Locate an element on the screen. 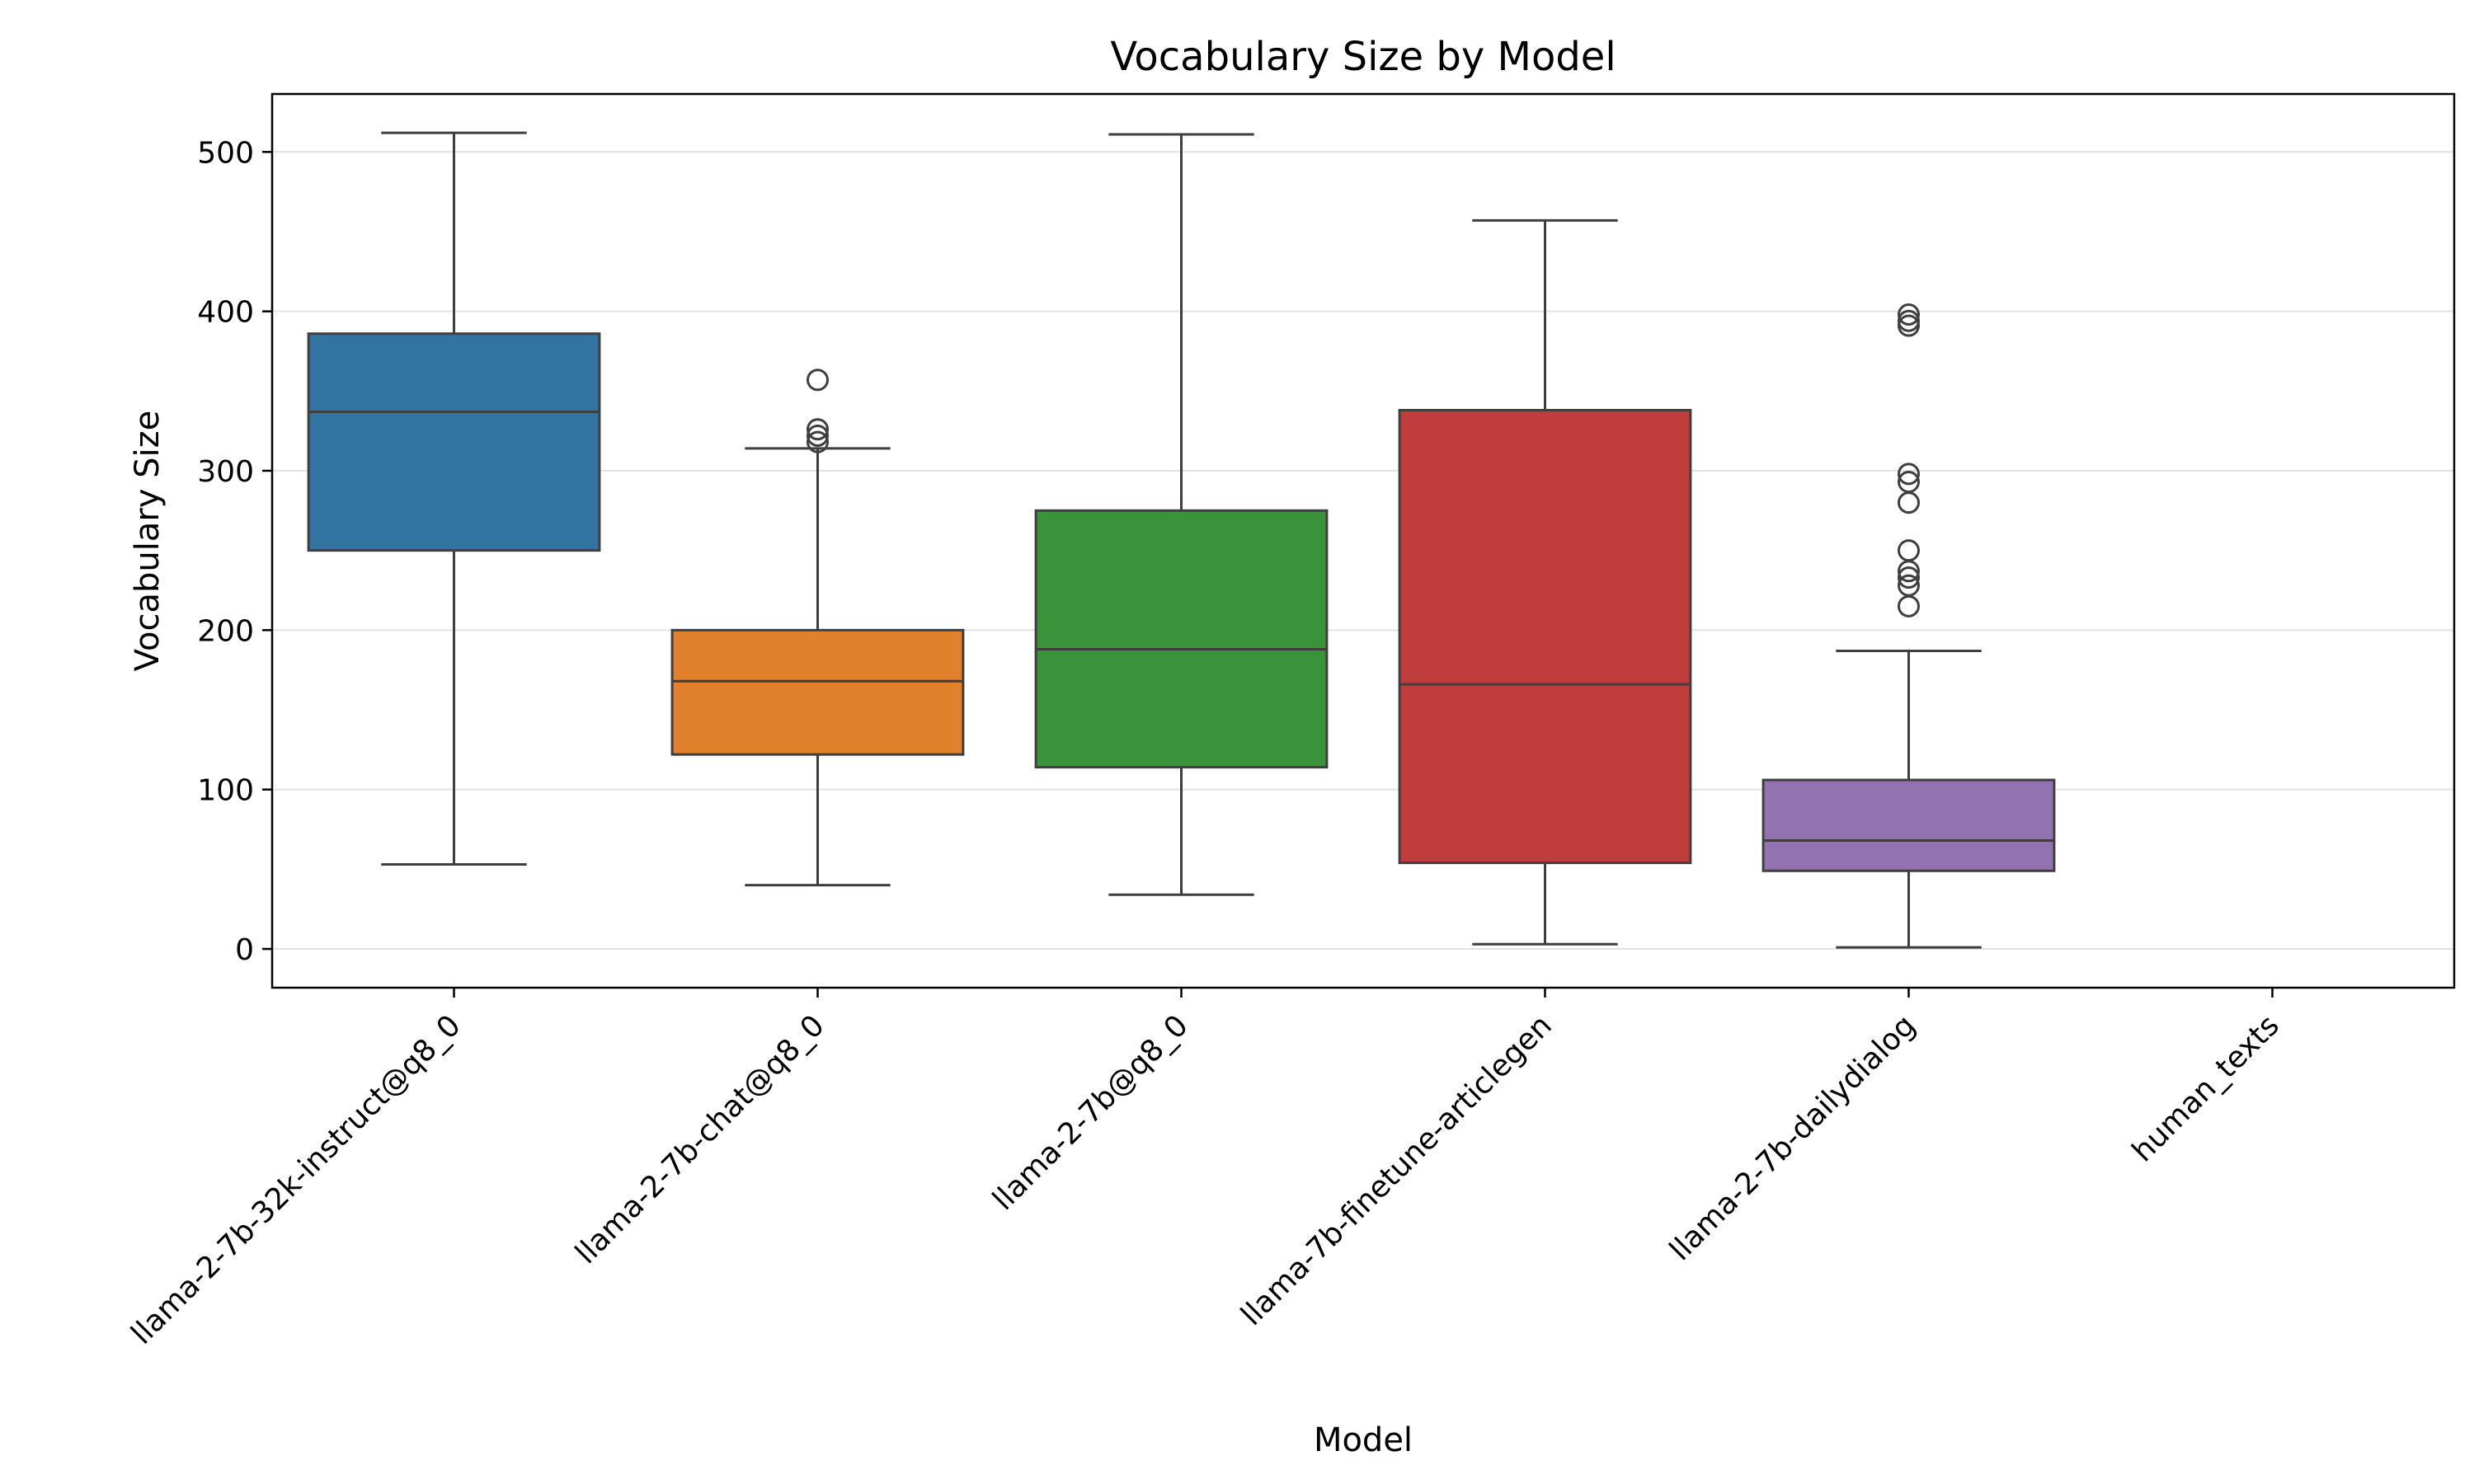 This screenshot has width=2474, height=1484. y-tick-label-0: 0 is located at coordinates (244, 950).